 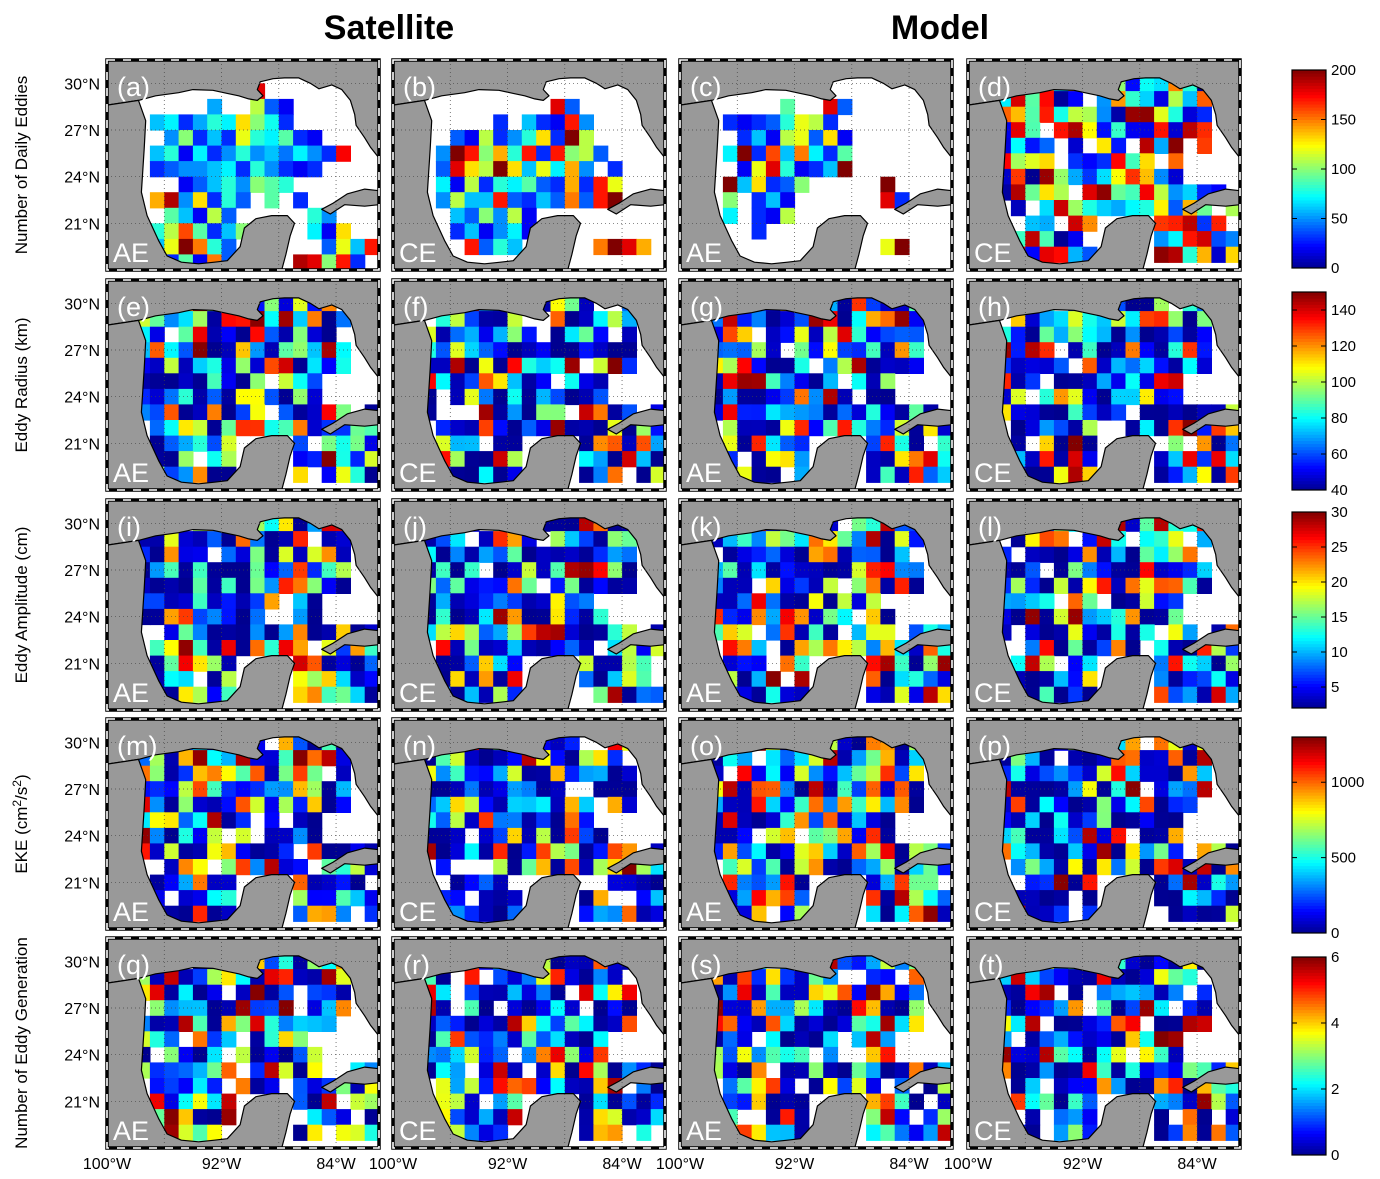 What do you see at coordinates (816, 1043) in the screenshot?
I see `map-frame-dashes` at bounding box center [816, 1043].